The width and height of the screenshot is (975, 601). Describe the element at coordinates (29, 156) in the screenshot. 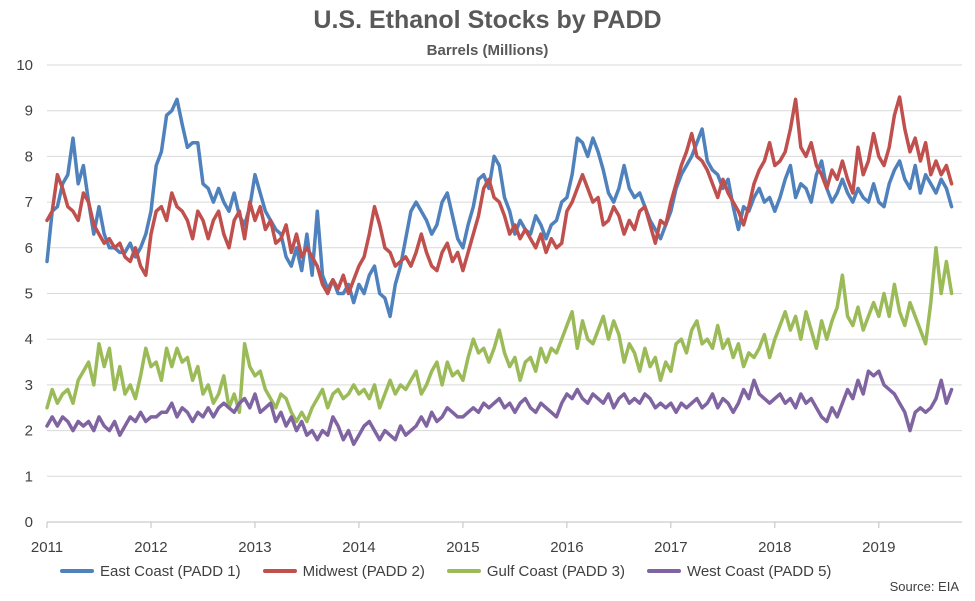

I see `y-tick-label: 8` at that location.